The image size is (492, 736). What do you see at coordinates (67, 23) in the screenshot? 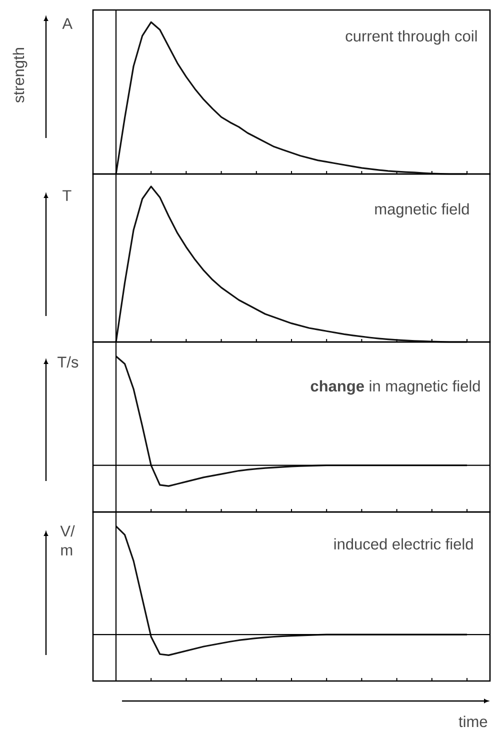
I see `y-axis-title: A` at bounding box center [67, 23].